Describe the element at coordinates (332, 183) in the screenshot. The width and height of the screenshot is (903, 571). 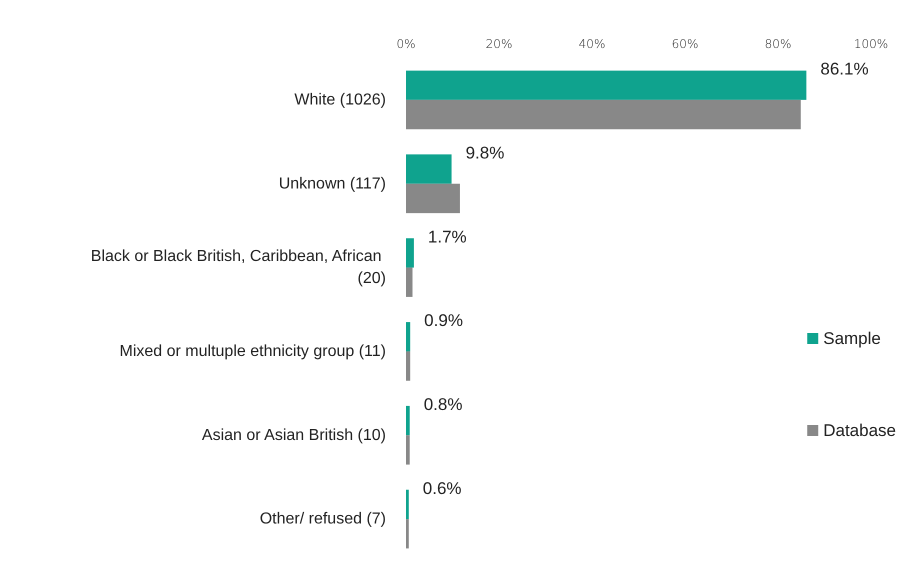
I see `y-tick-label: Unknown (117)` at that location.